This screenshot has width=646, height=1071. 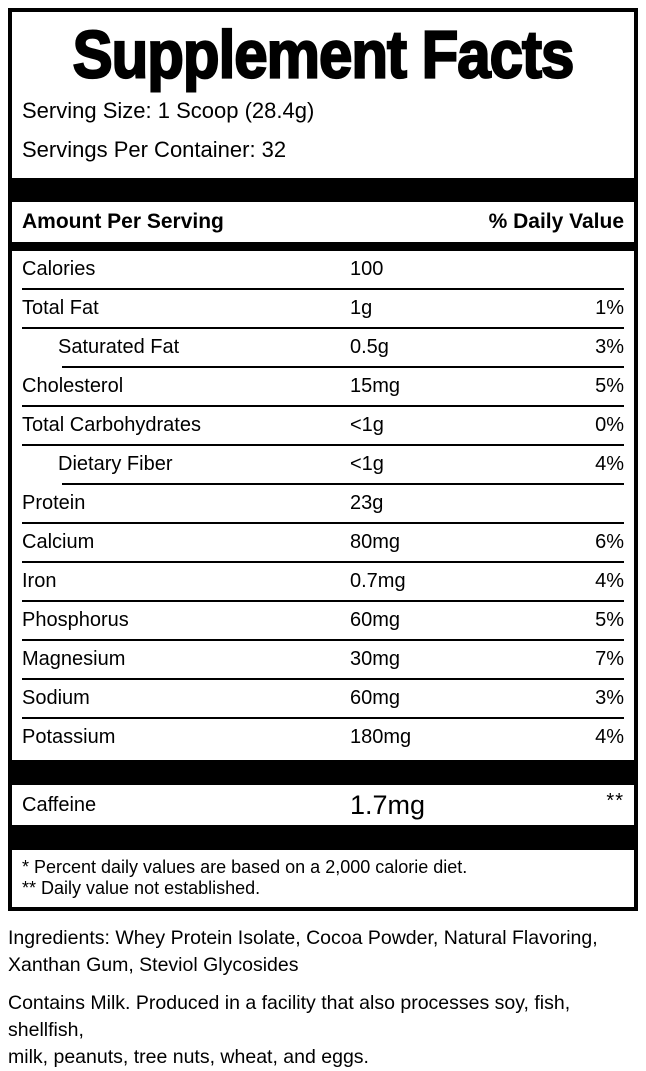 I want to click on nutrient-name: Protein, so click(x=54, y=503).